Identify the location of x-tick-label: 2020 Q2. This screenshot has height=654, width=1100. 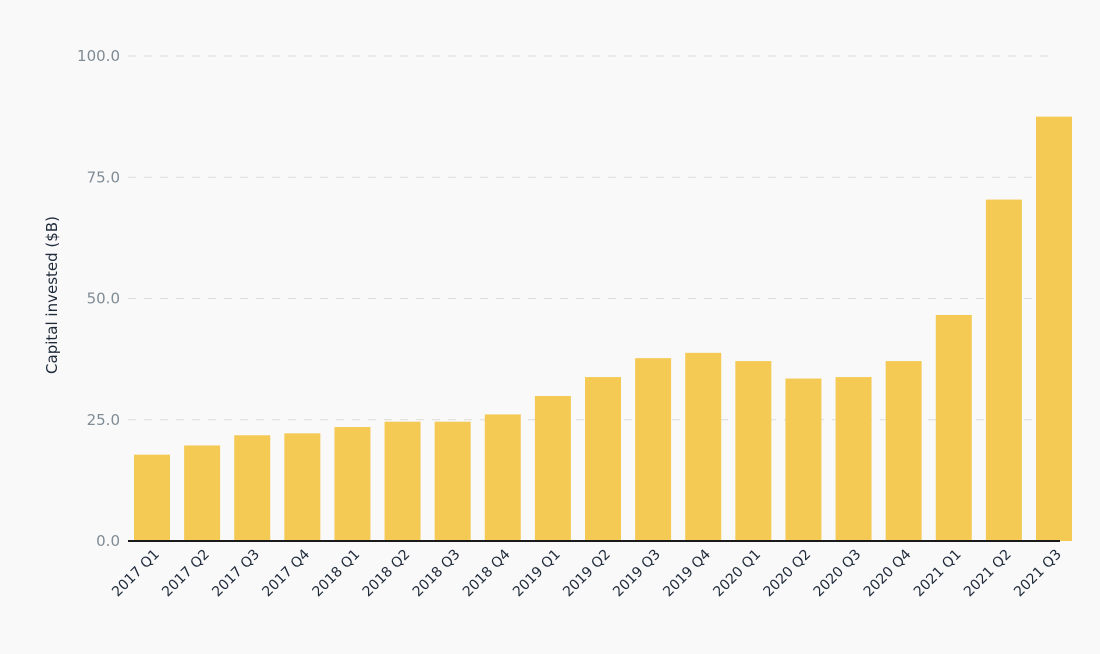
(788, 574).